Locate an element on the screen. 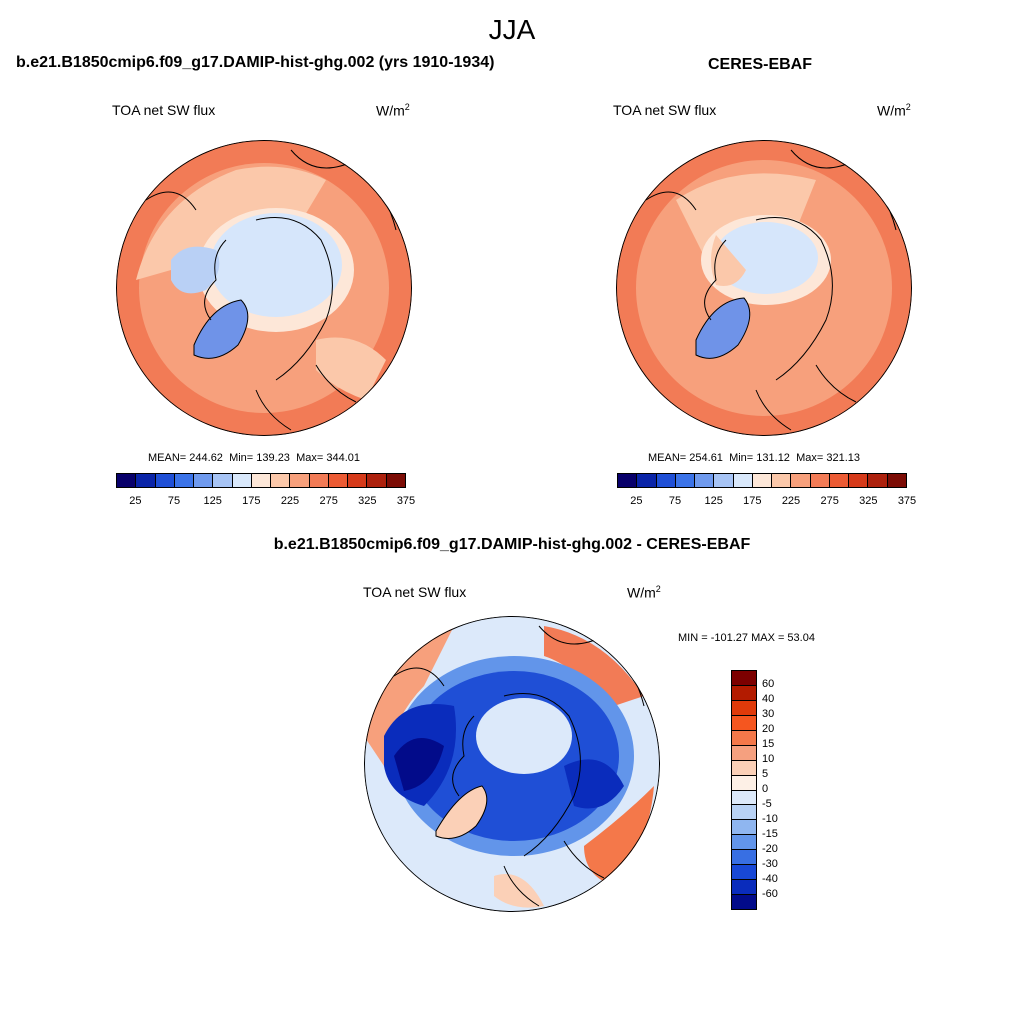 This screenshot has width=1024, height=1024. obs-units: W/m2 is located at coordinates (894, 110).